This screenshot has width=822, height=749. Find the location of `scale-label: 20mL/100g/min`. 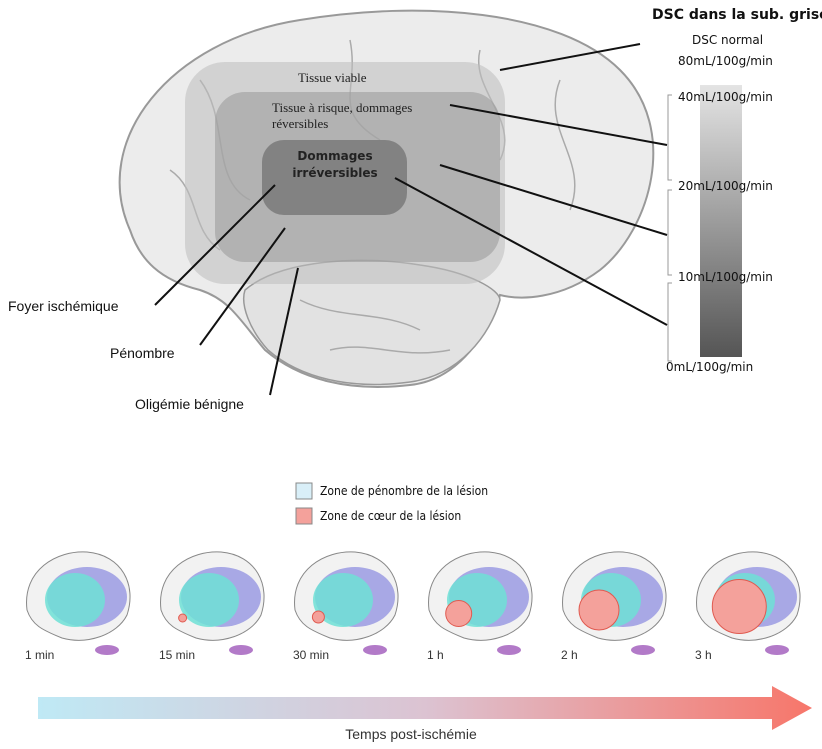

scale-label: 20mL/100g/min is located at coordinates (725, 186).